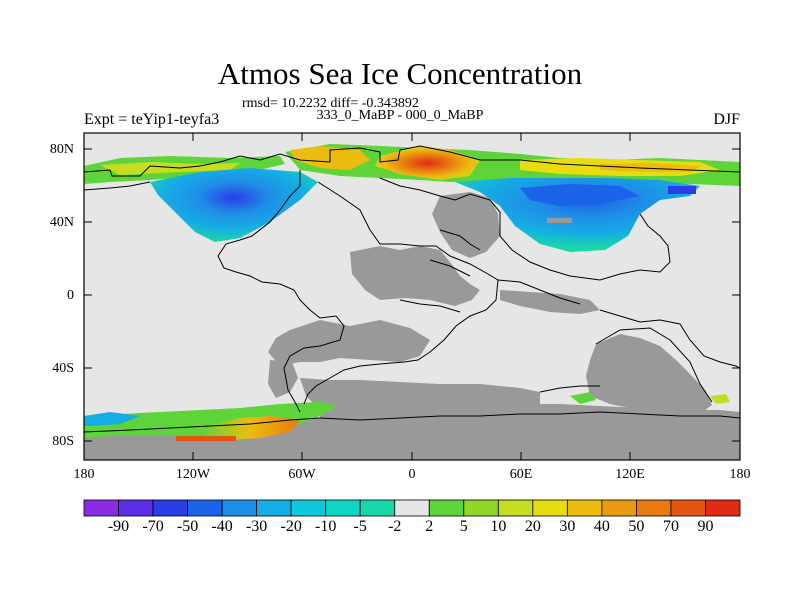 This screenshot has width=800, height=600. What do you see at coordinates (112, 419) in the screenshot?
I see `south-ice-blue` at bounding box center [112, 419].